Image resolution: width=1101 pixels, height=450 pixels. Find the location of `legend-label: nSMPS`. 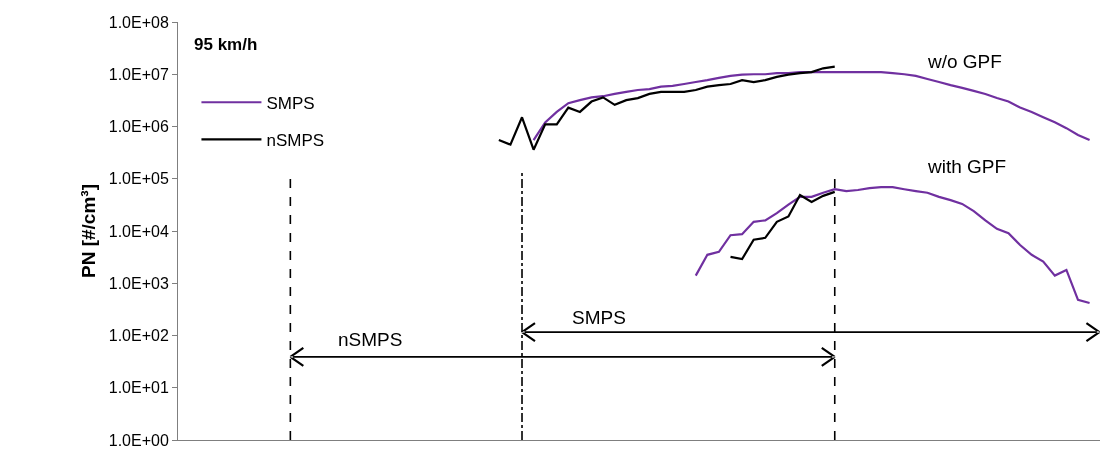

legend-label: nSMPS is located at coordinates (295, 140).